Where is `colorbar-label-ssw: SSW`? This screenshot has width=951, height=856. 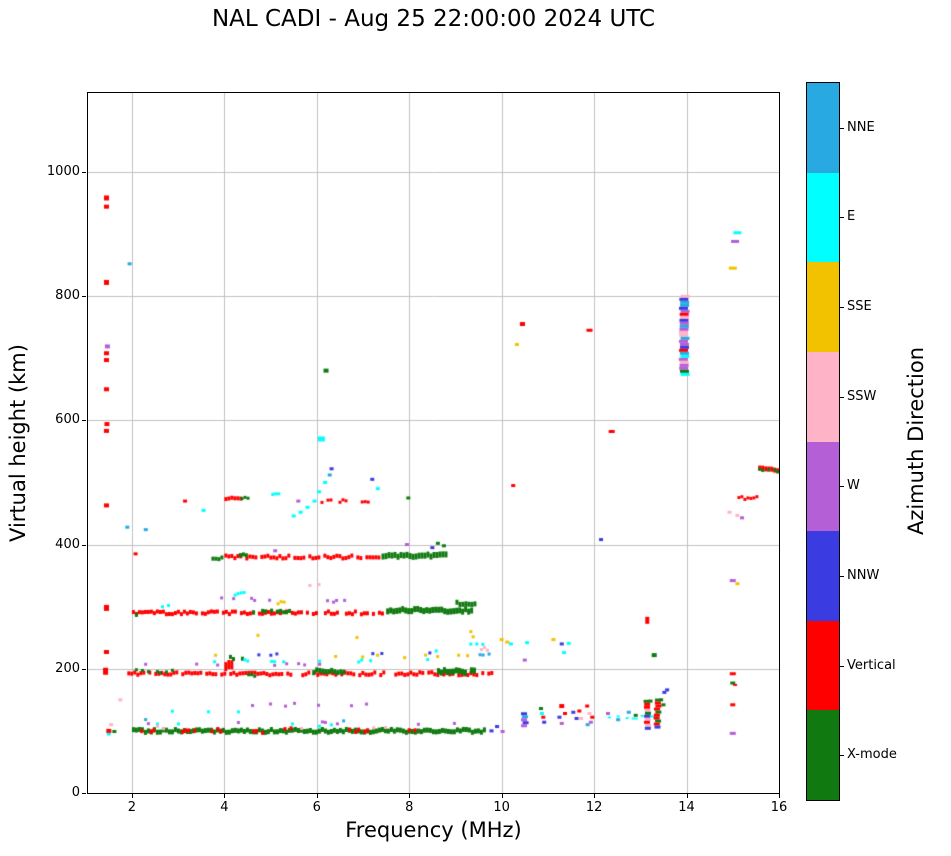 colorbar-label-ssw: SSW is located at coordinates (862, 396).